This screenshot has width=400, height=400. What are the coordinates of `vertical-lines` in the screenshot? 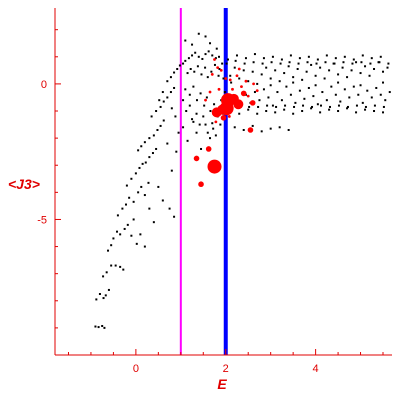 It's located at (203, 181).